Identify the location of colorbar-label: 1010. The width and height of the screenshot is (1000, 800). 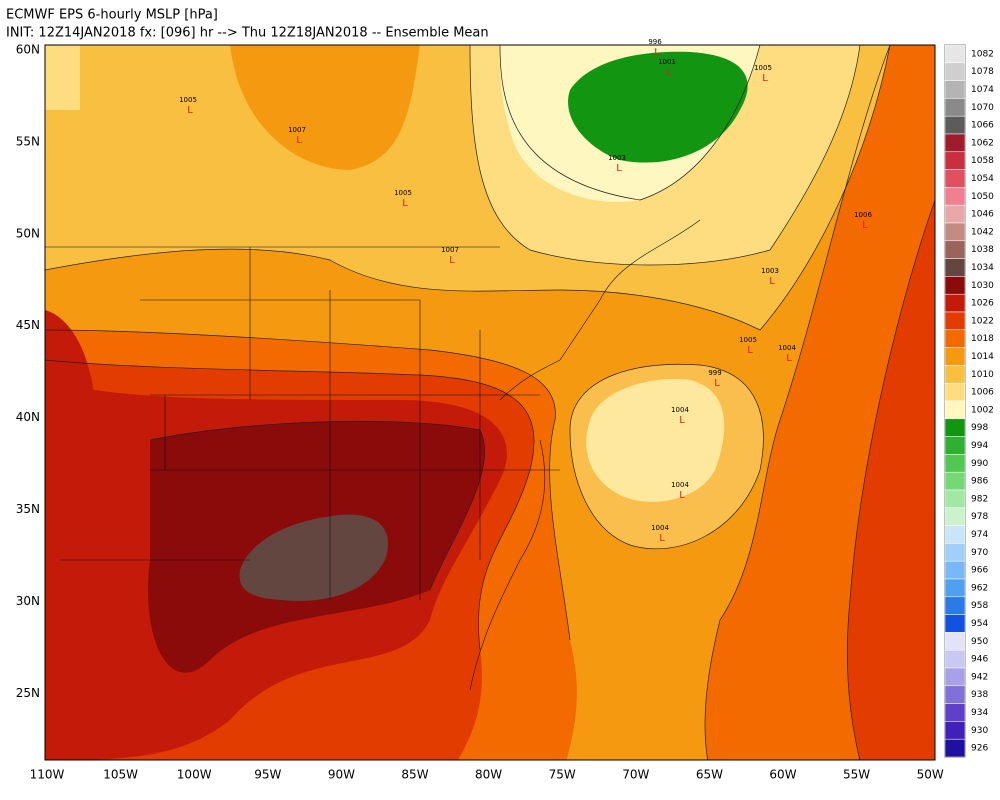
(982, 375).